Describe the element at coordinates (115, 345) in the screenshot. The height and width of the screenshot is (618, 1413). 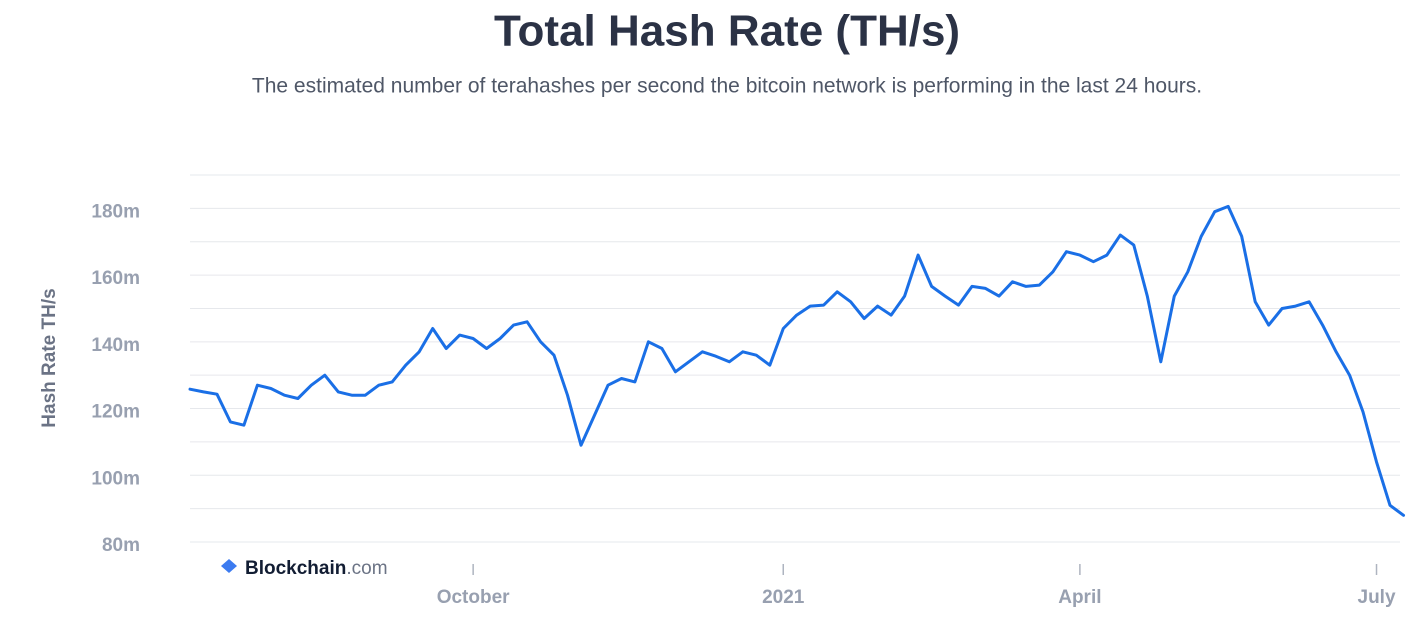
I see `y-tick-label: 140m` at that location.